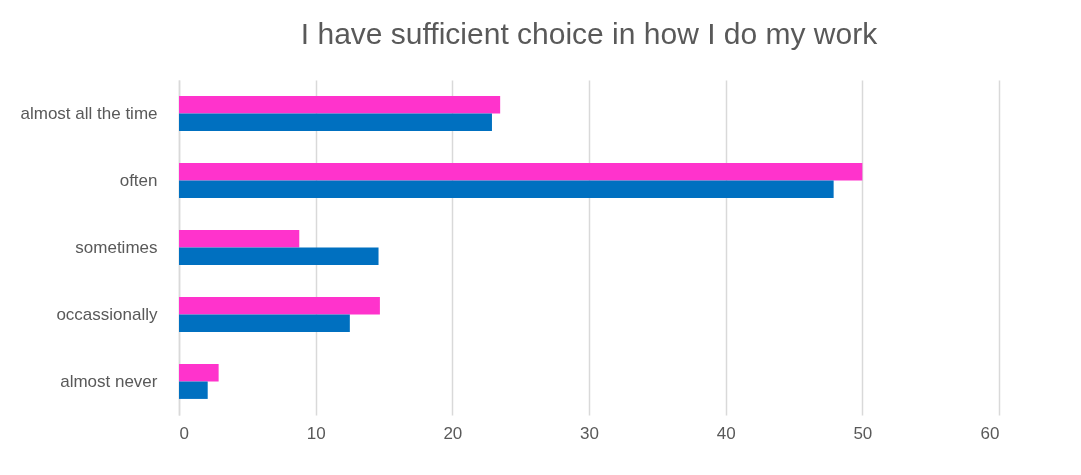 The width and height of the screenshot is (1081, 475). I want to click on x-tick-label: 0, so click(184, 433).